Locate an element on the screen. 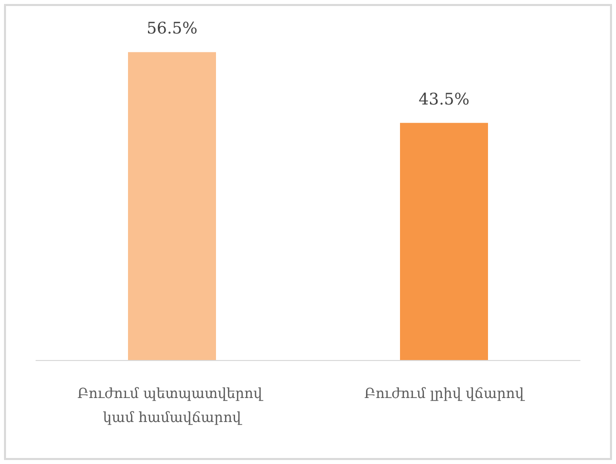 This screenshot has width=616, height=464. data-label: 56.5% is located at coordinates (172, 28).